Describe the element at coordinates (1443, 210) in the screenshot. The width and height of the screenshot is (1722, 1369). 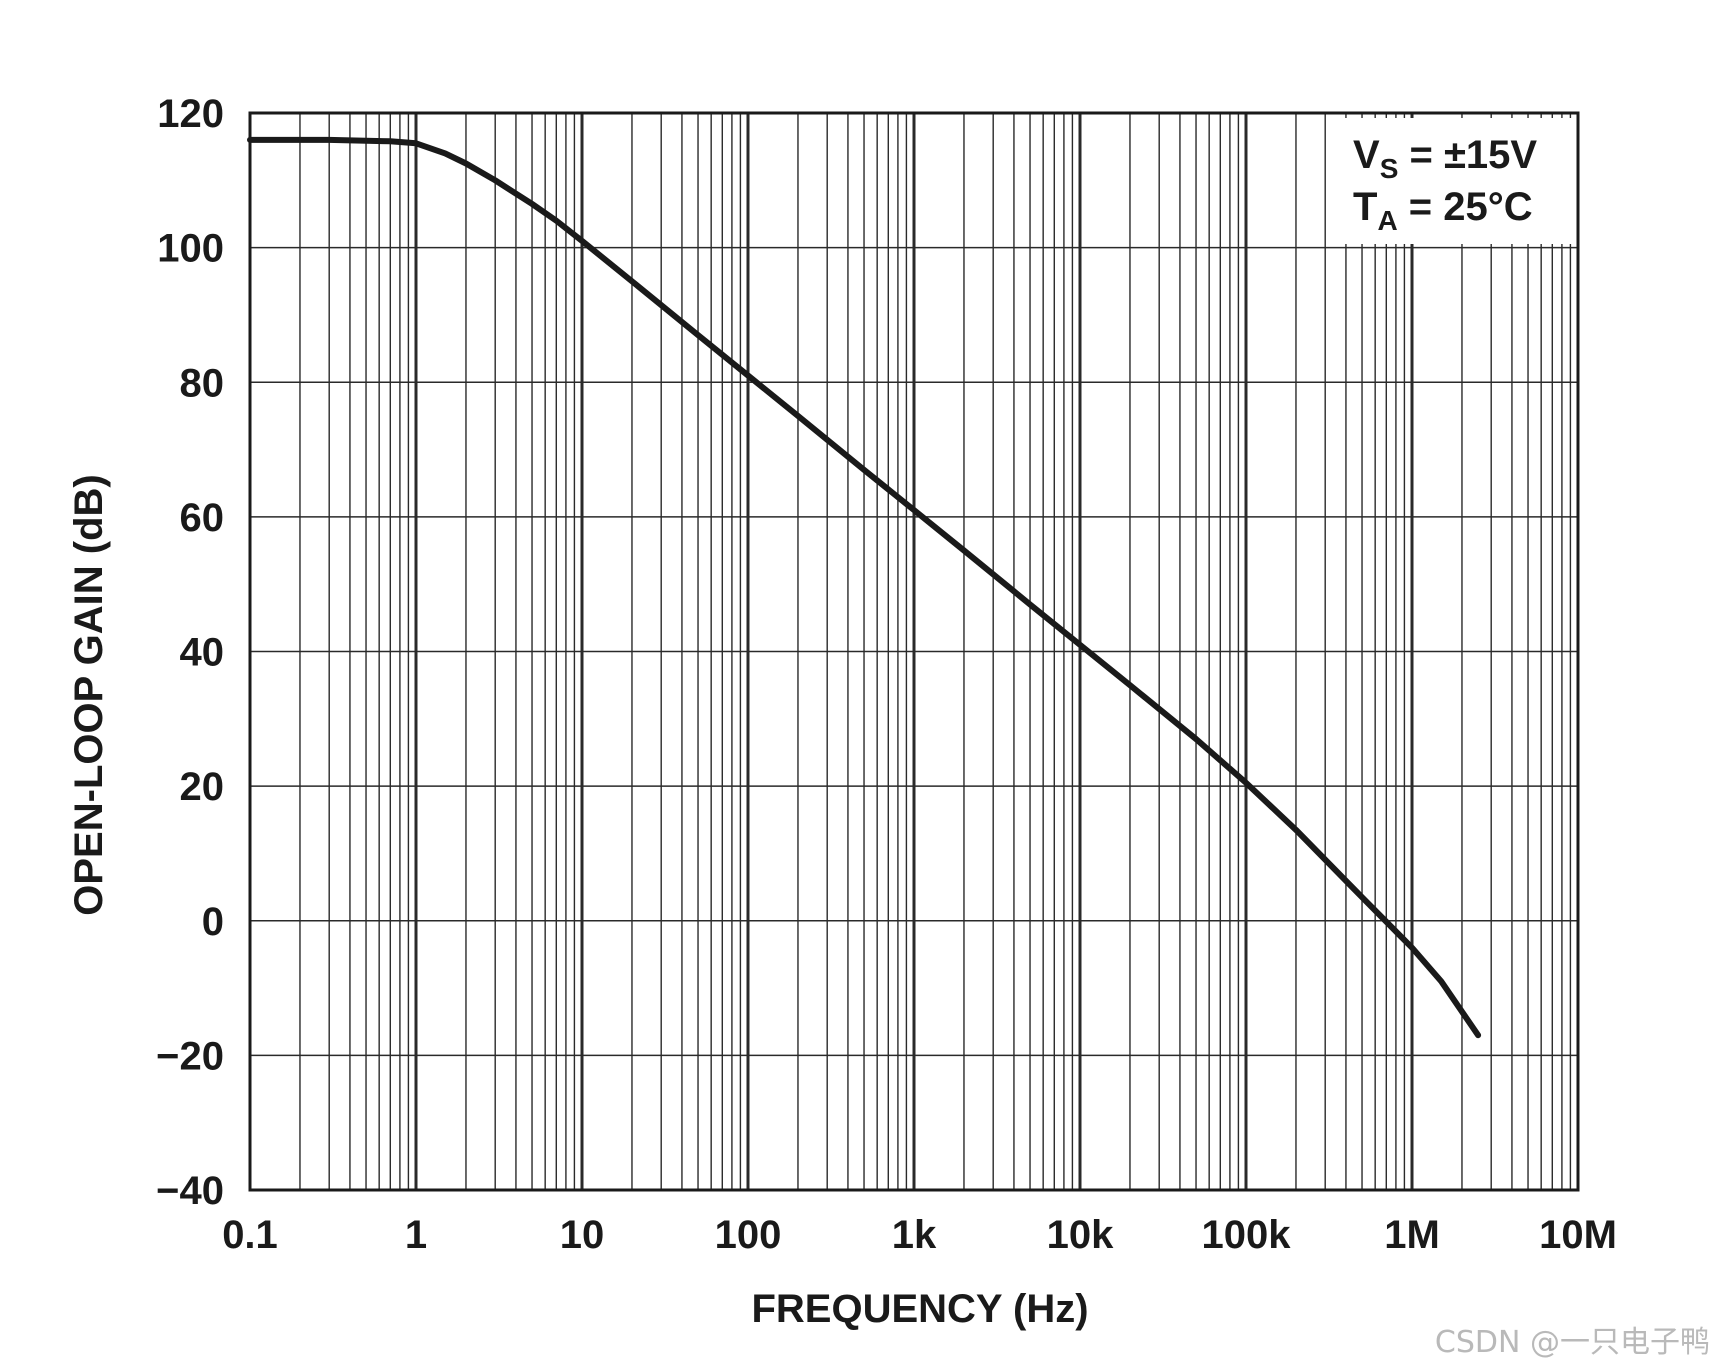
I see `legend-line-temperature: TA = 25°C` at that location.